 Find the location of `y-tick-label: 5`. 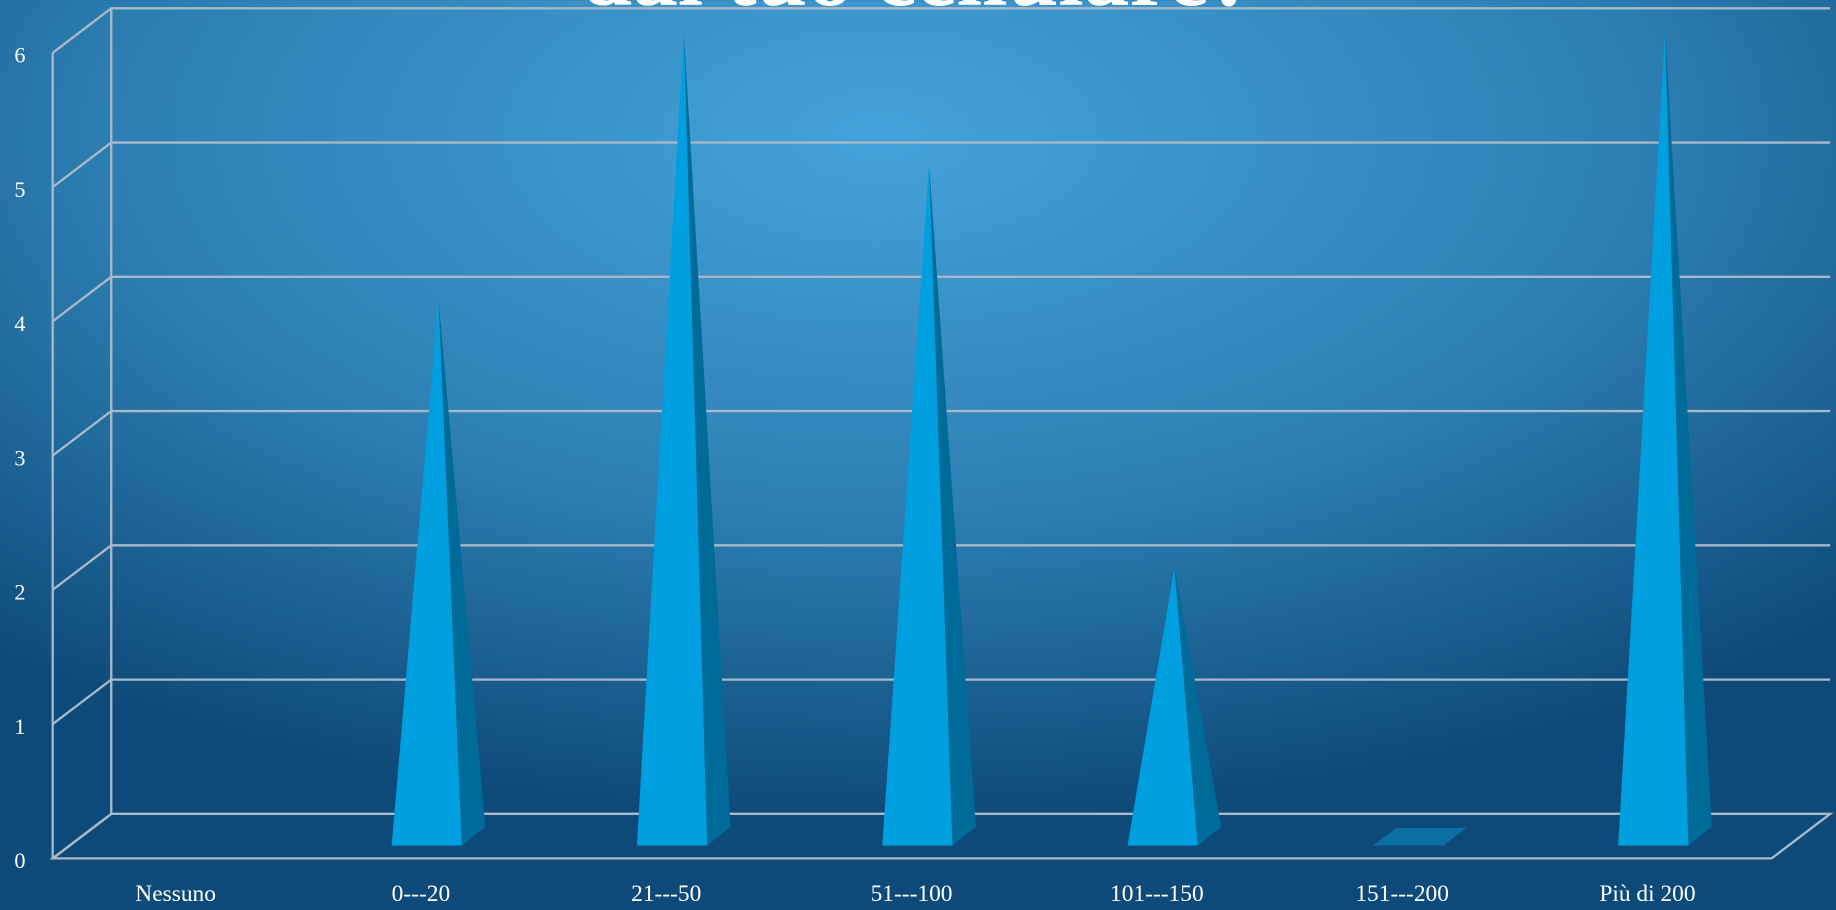

y-tick-label: 5 is located at coordinates (19, 189).